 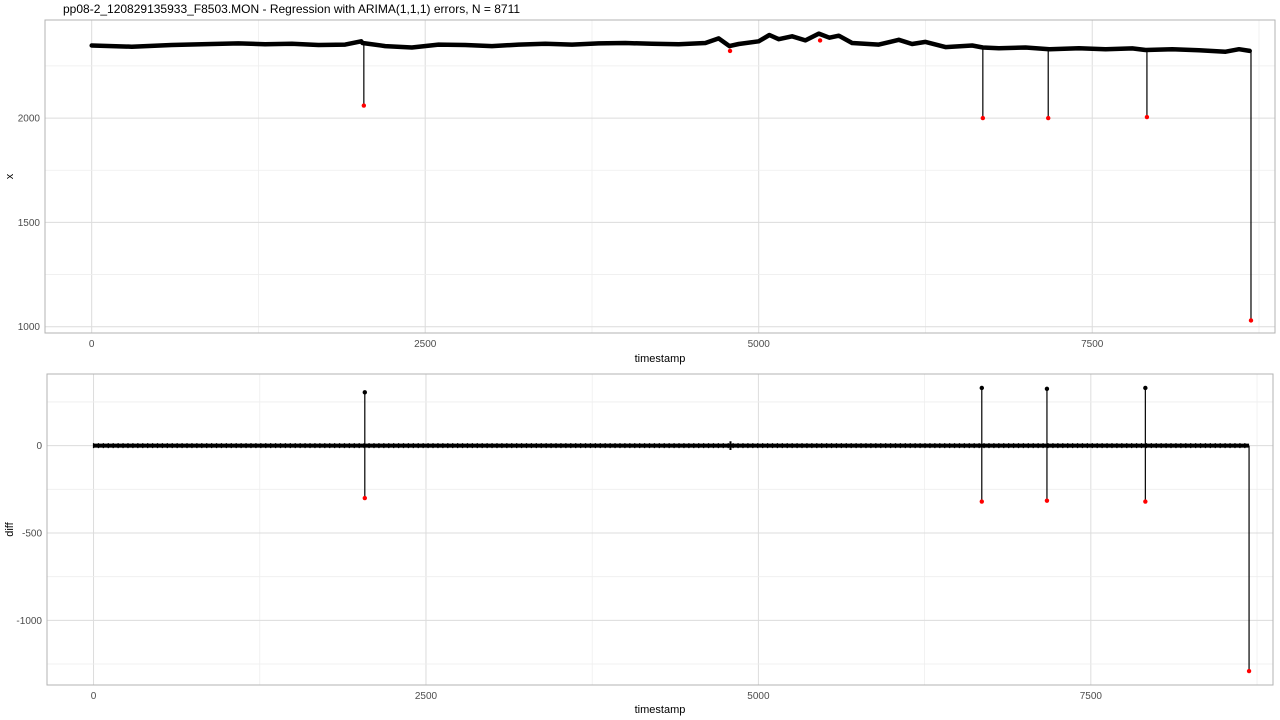 What do you see at coordinates (10, 176) in the screenshot?
I see `y-axis-title: x` at bounding box center [10, 176].